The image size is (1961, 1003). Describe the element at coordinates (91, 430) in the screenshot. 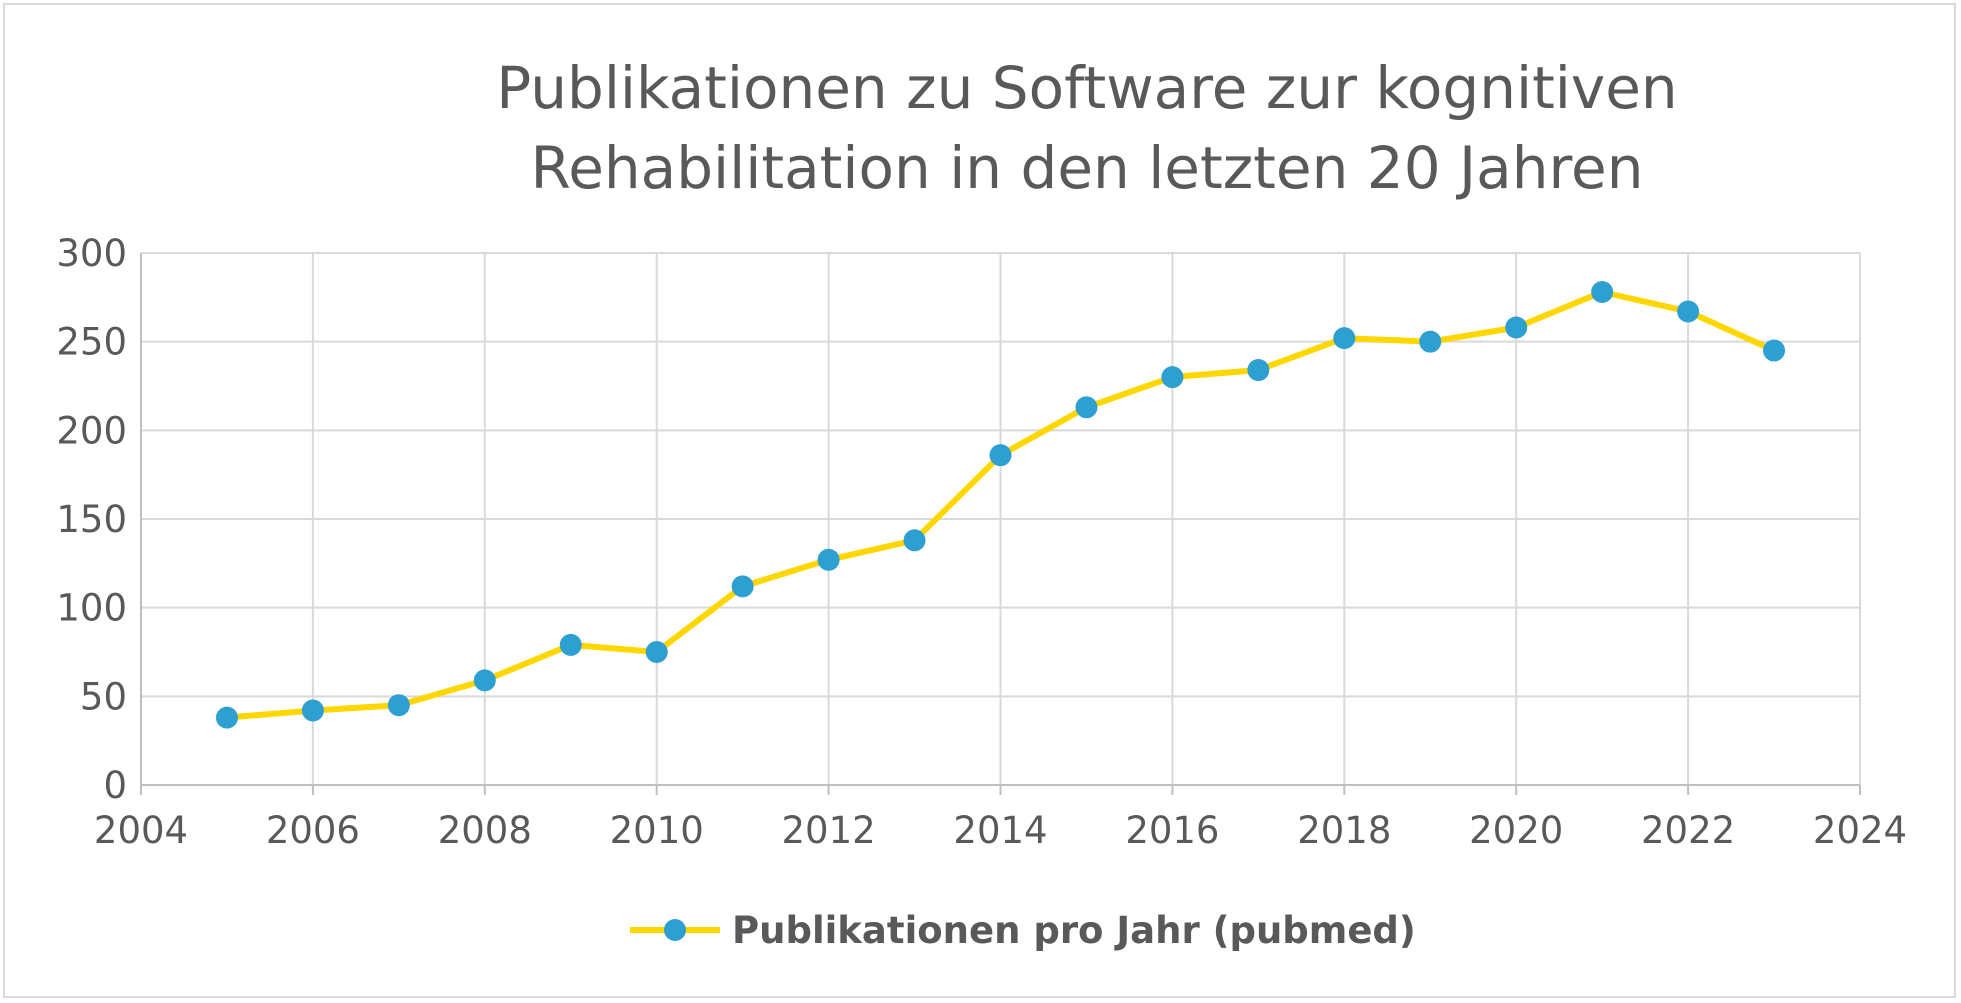

I see `y-tick-label: 200` at that location.